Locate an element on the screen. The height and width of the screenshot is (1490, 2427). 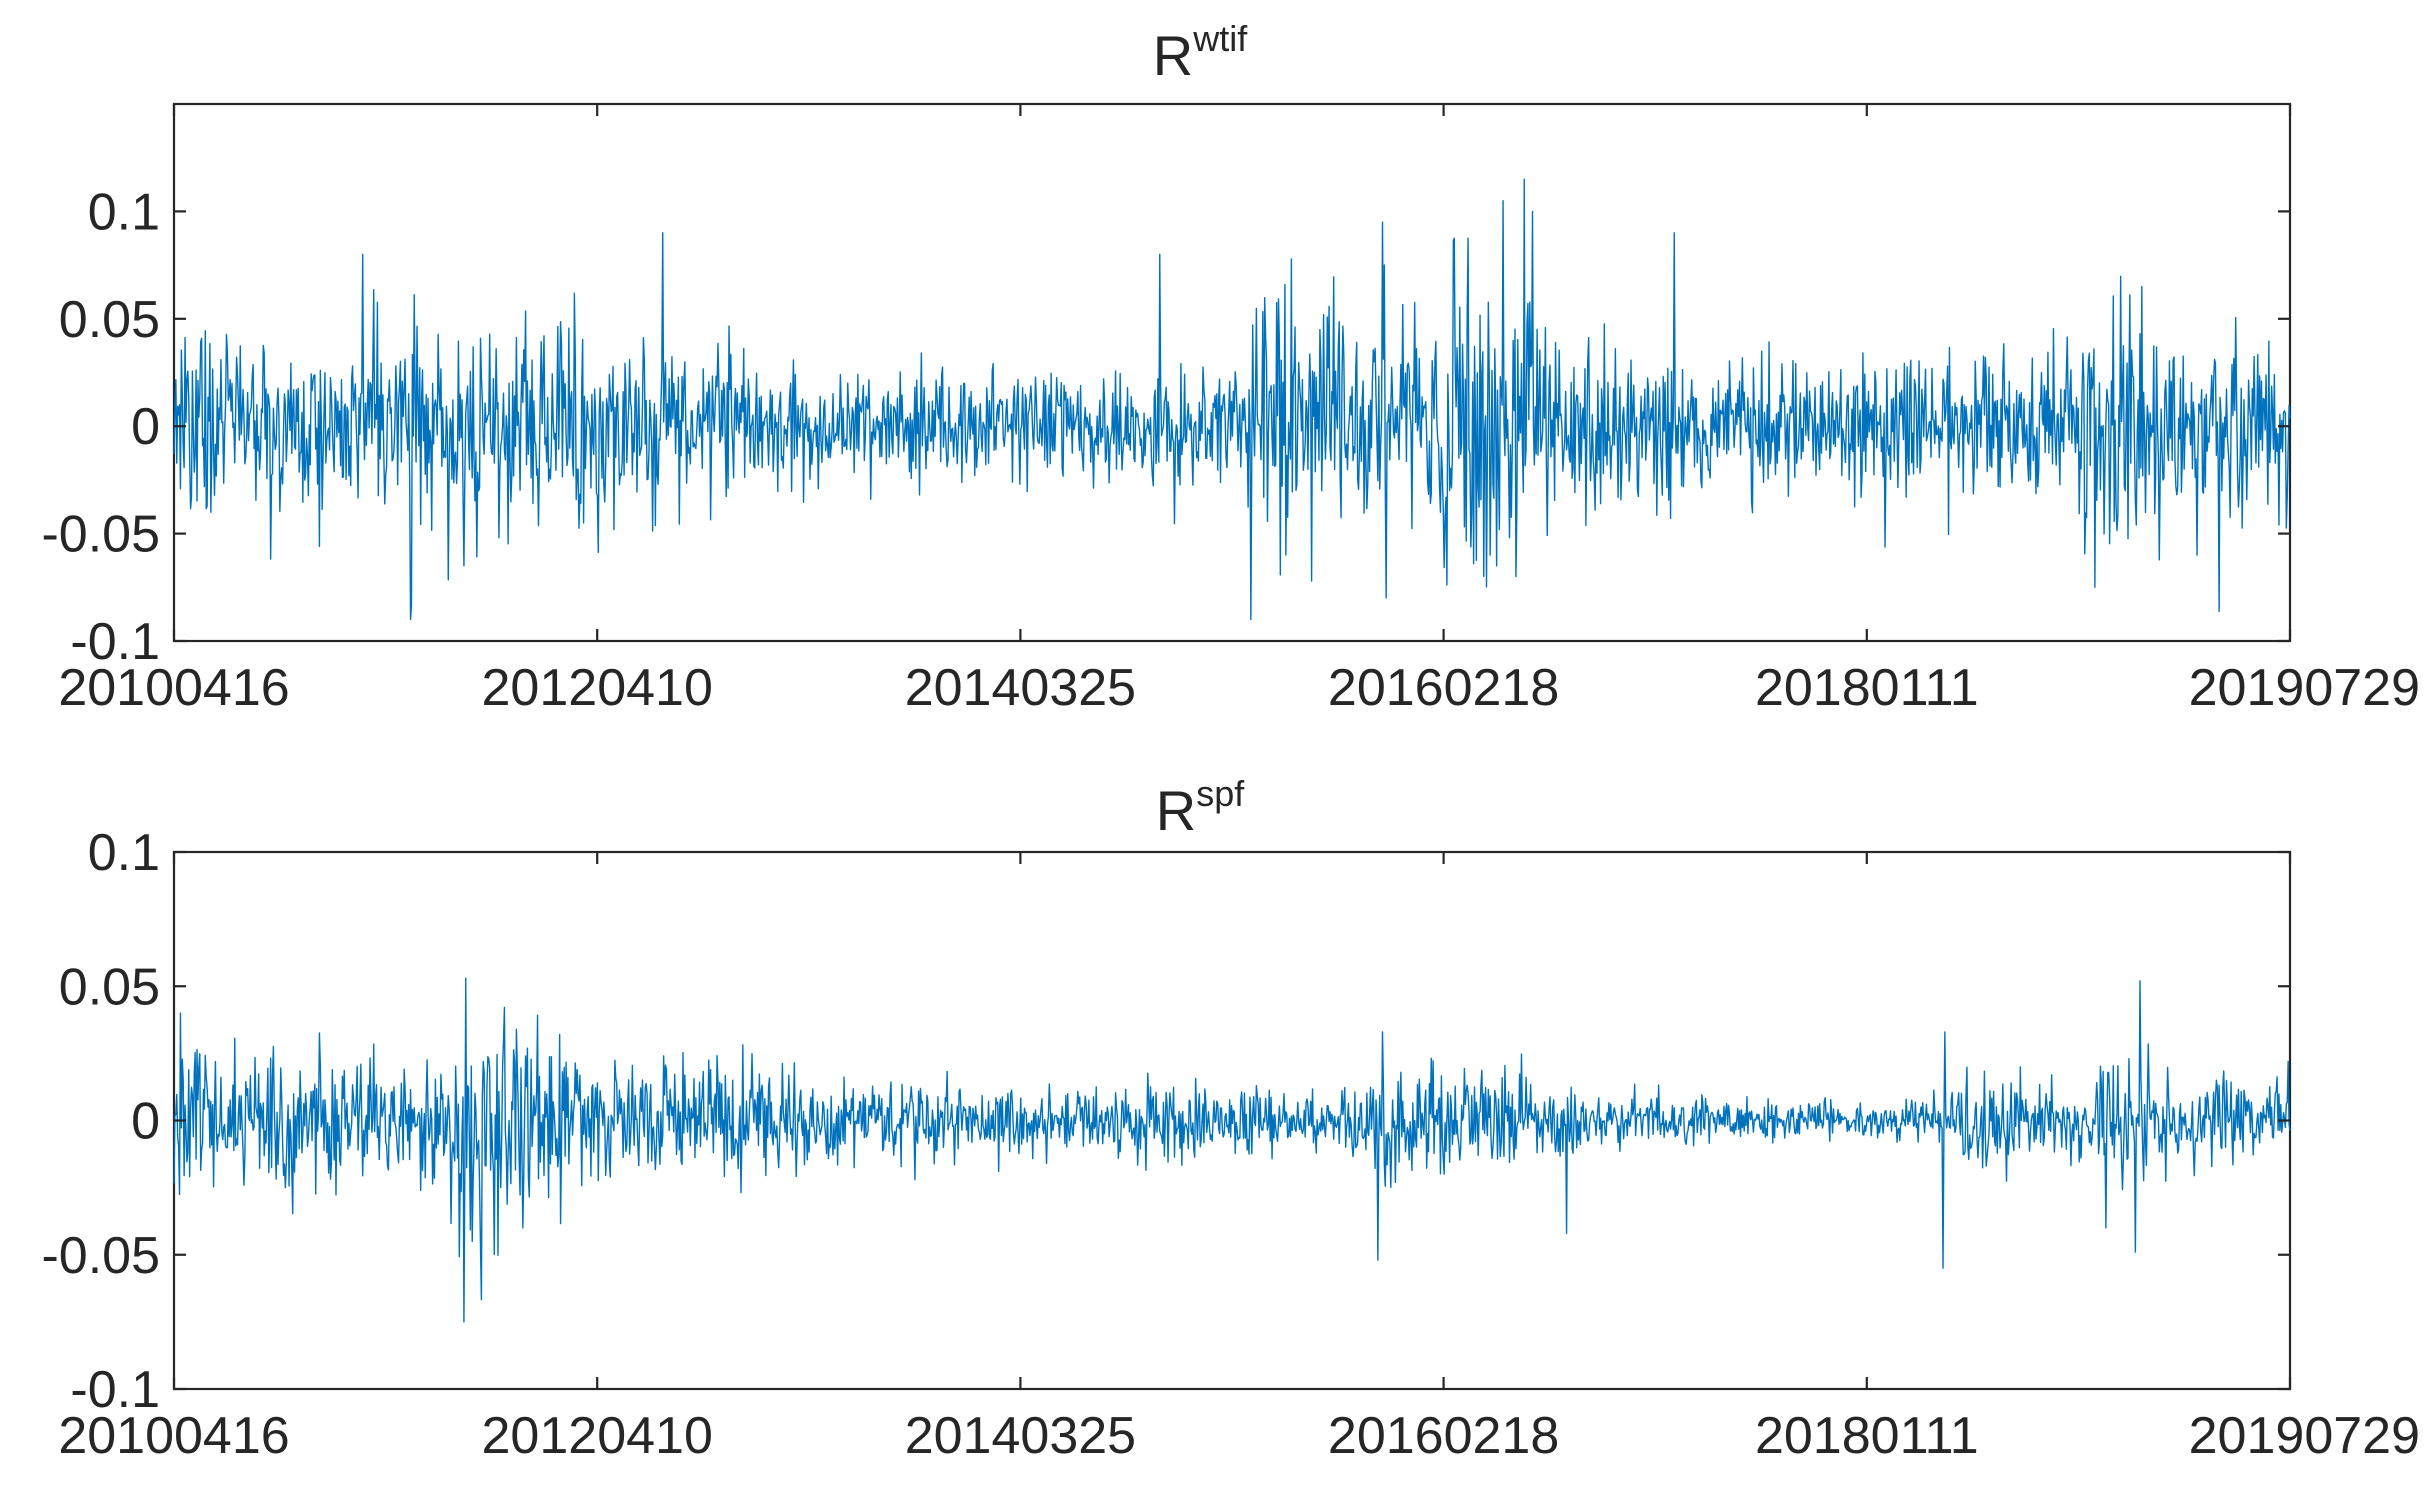
chart-title-spf: Rspf is located at coordinates (1200, 807).